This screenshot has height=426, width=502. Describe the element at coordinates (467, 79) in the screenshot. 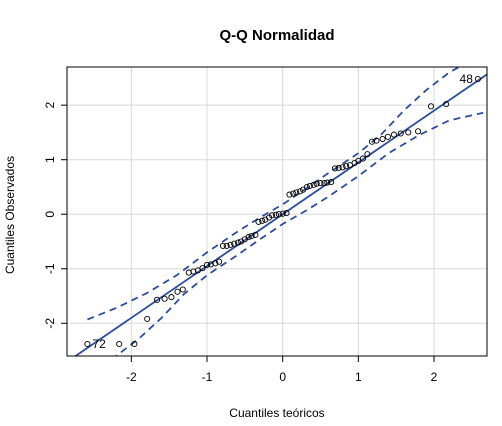

I see `point-annotation: 48` at that location.